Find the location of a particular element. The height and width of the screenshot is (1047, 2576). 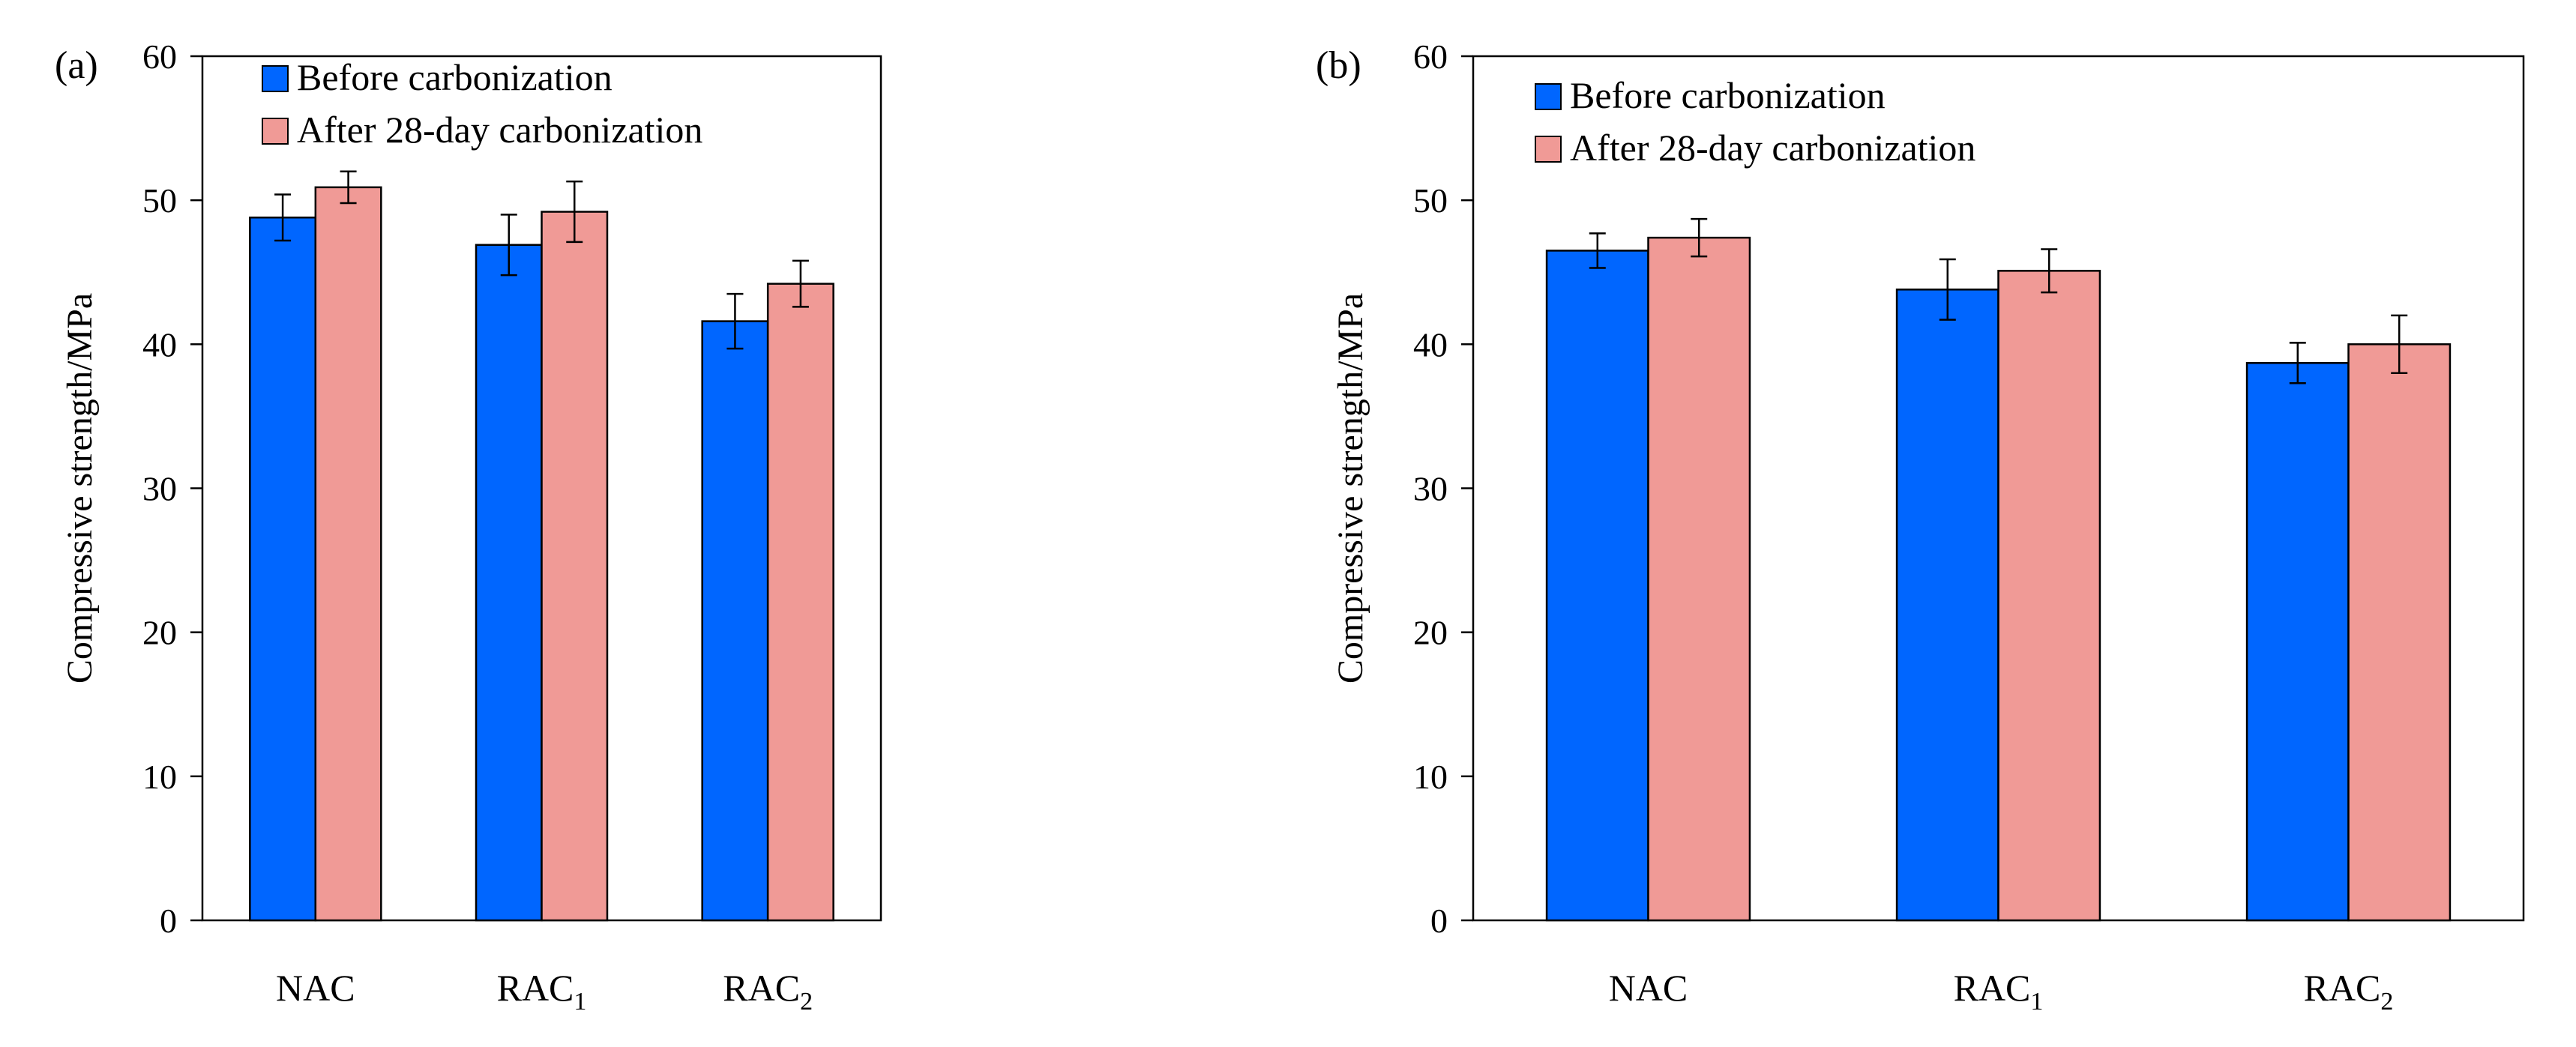

panel-label: (b) is located at coordinates (1338, 65).